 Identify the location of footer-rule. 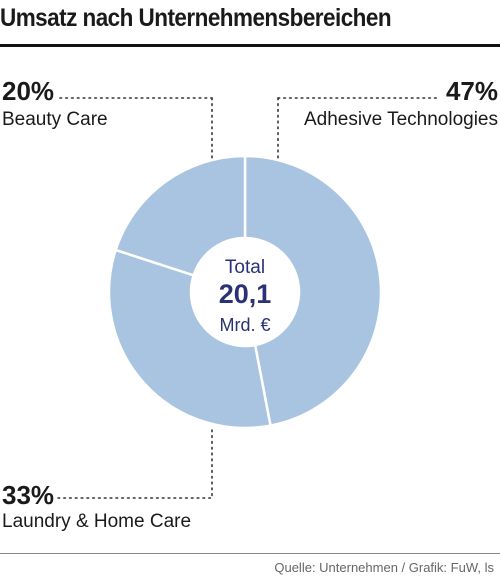
(250, 553).